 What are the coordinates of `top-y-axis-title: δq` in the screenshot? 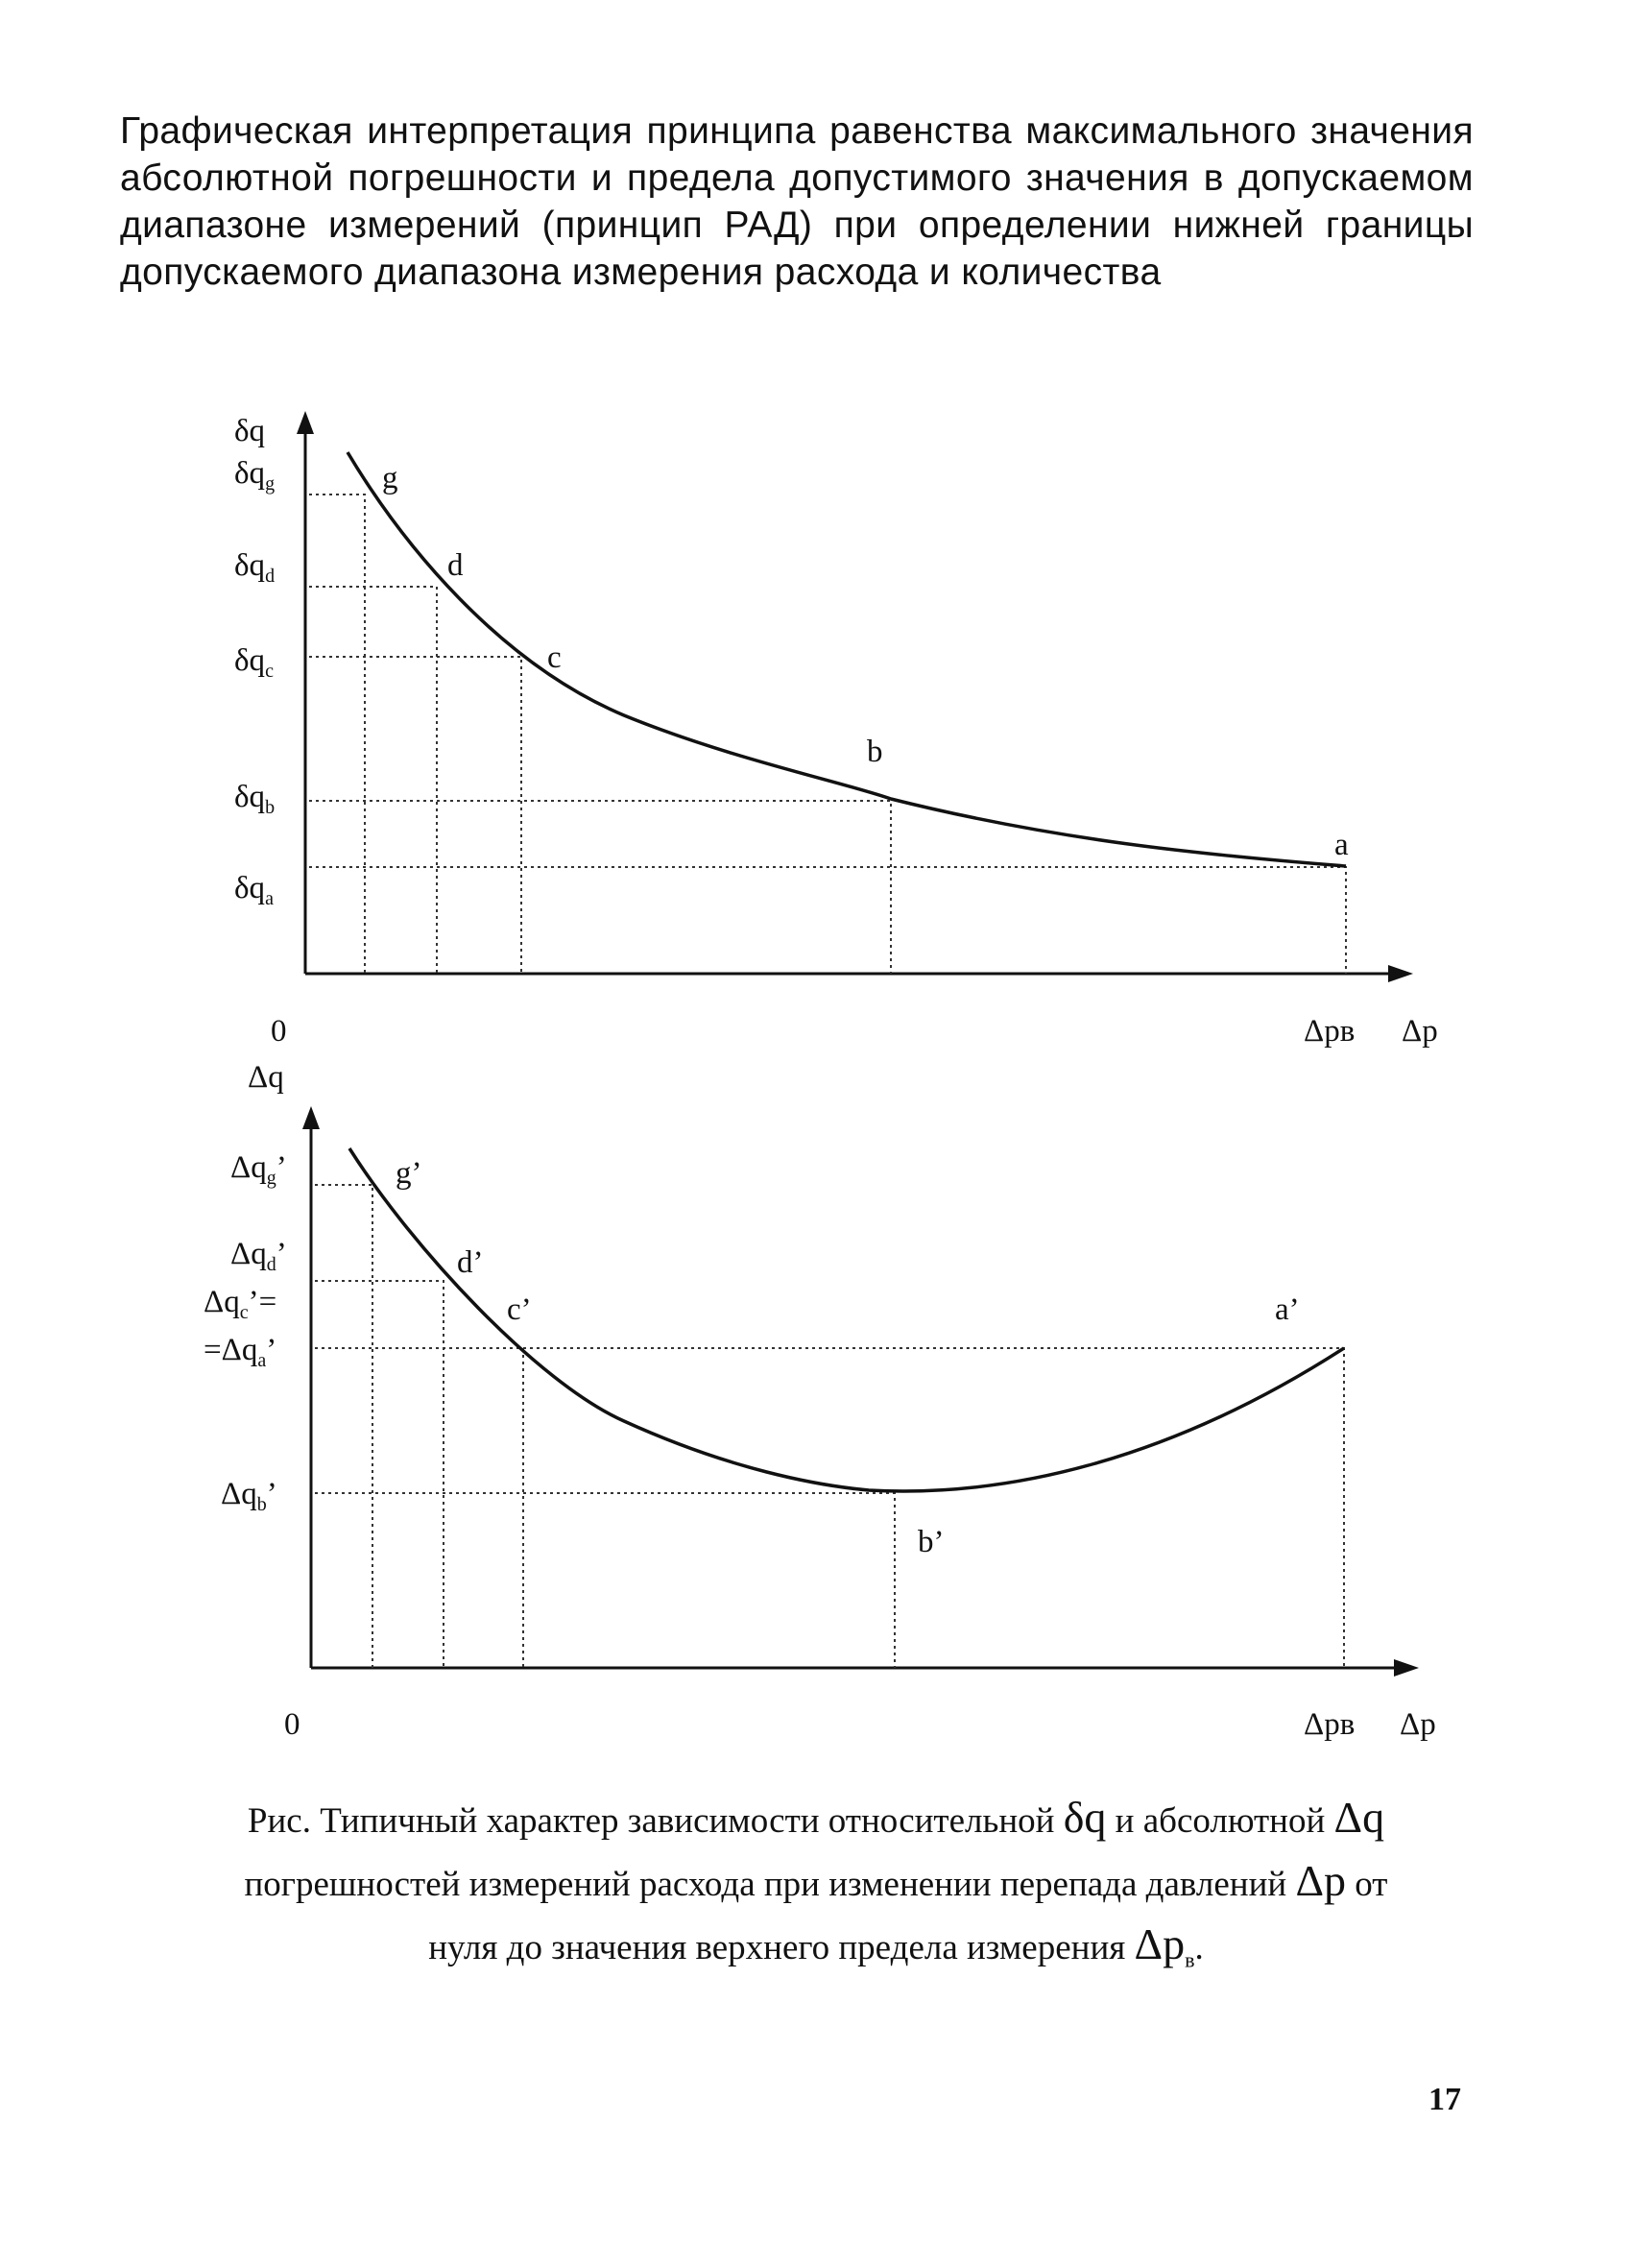 It's located at (250, 431).